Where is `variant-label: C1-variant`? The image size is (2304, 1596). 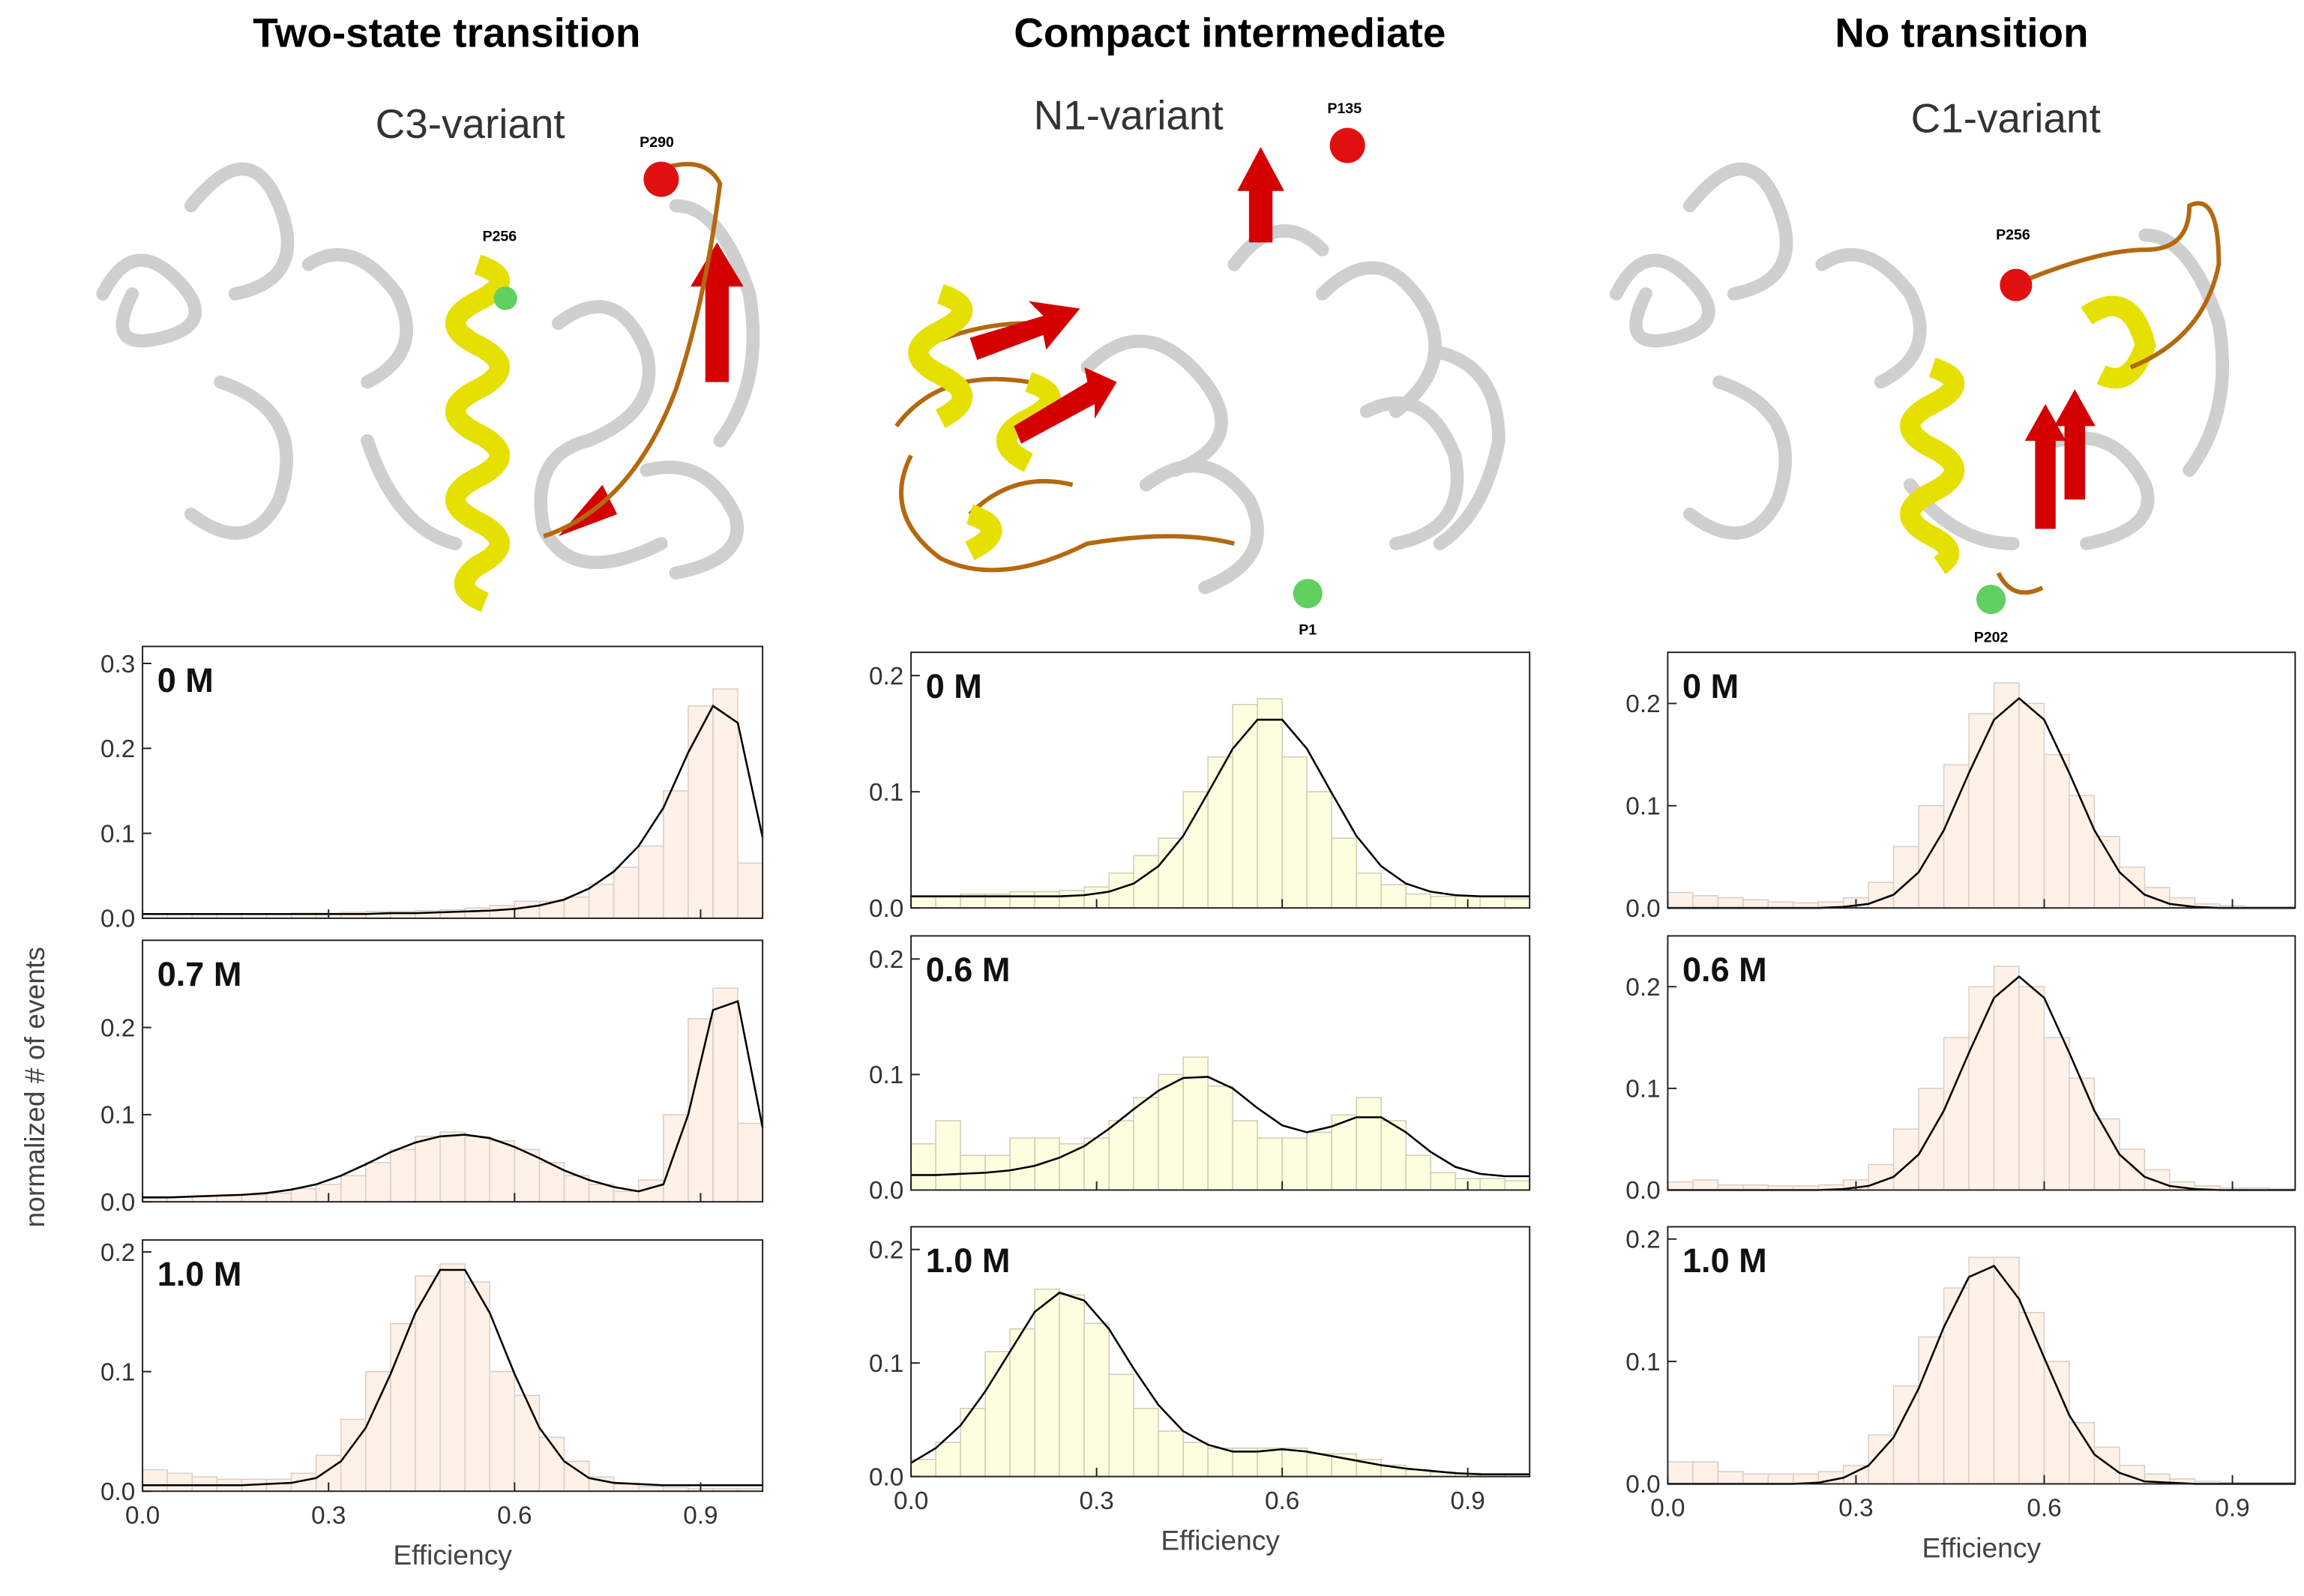
variant-label: C1-variant is located at coordinates (2006, 117).